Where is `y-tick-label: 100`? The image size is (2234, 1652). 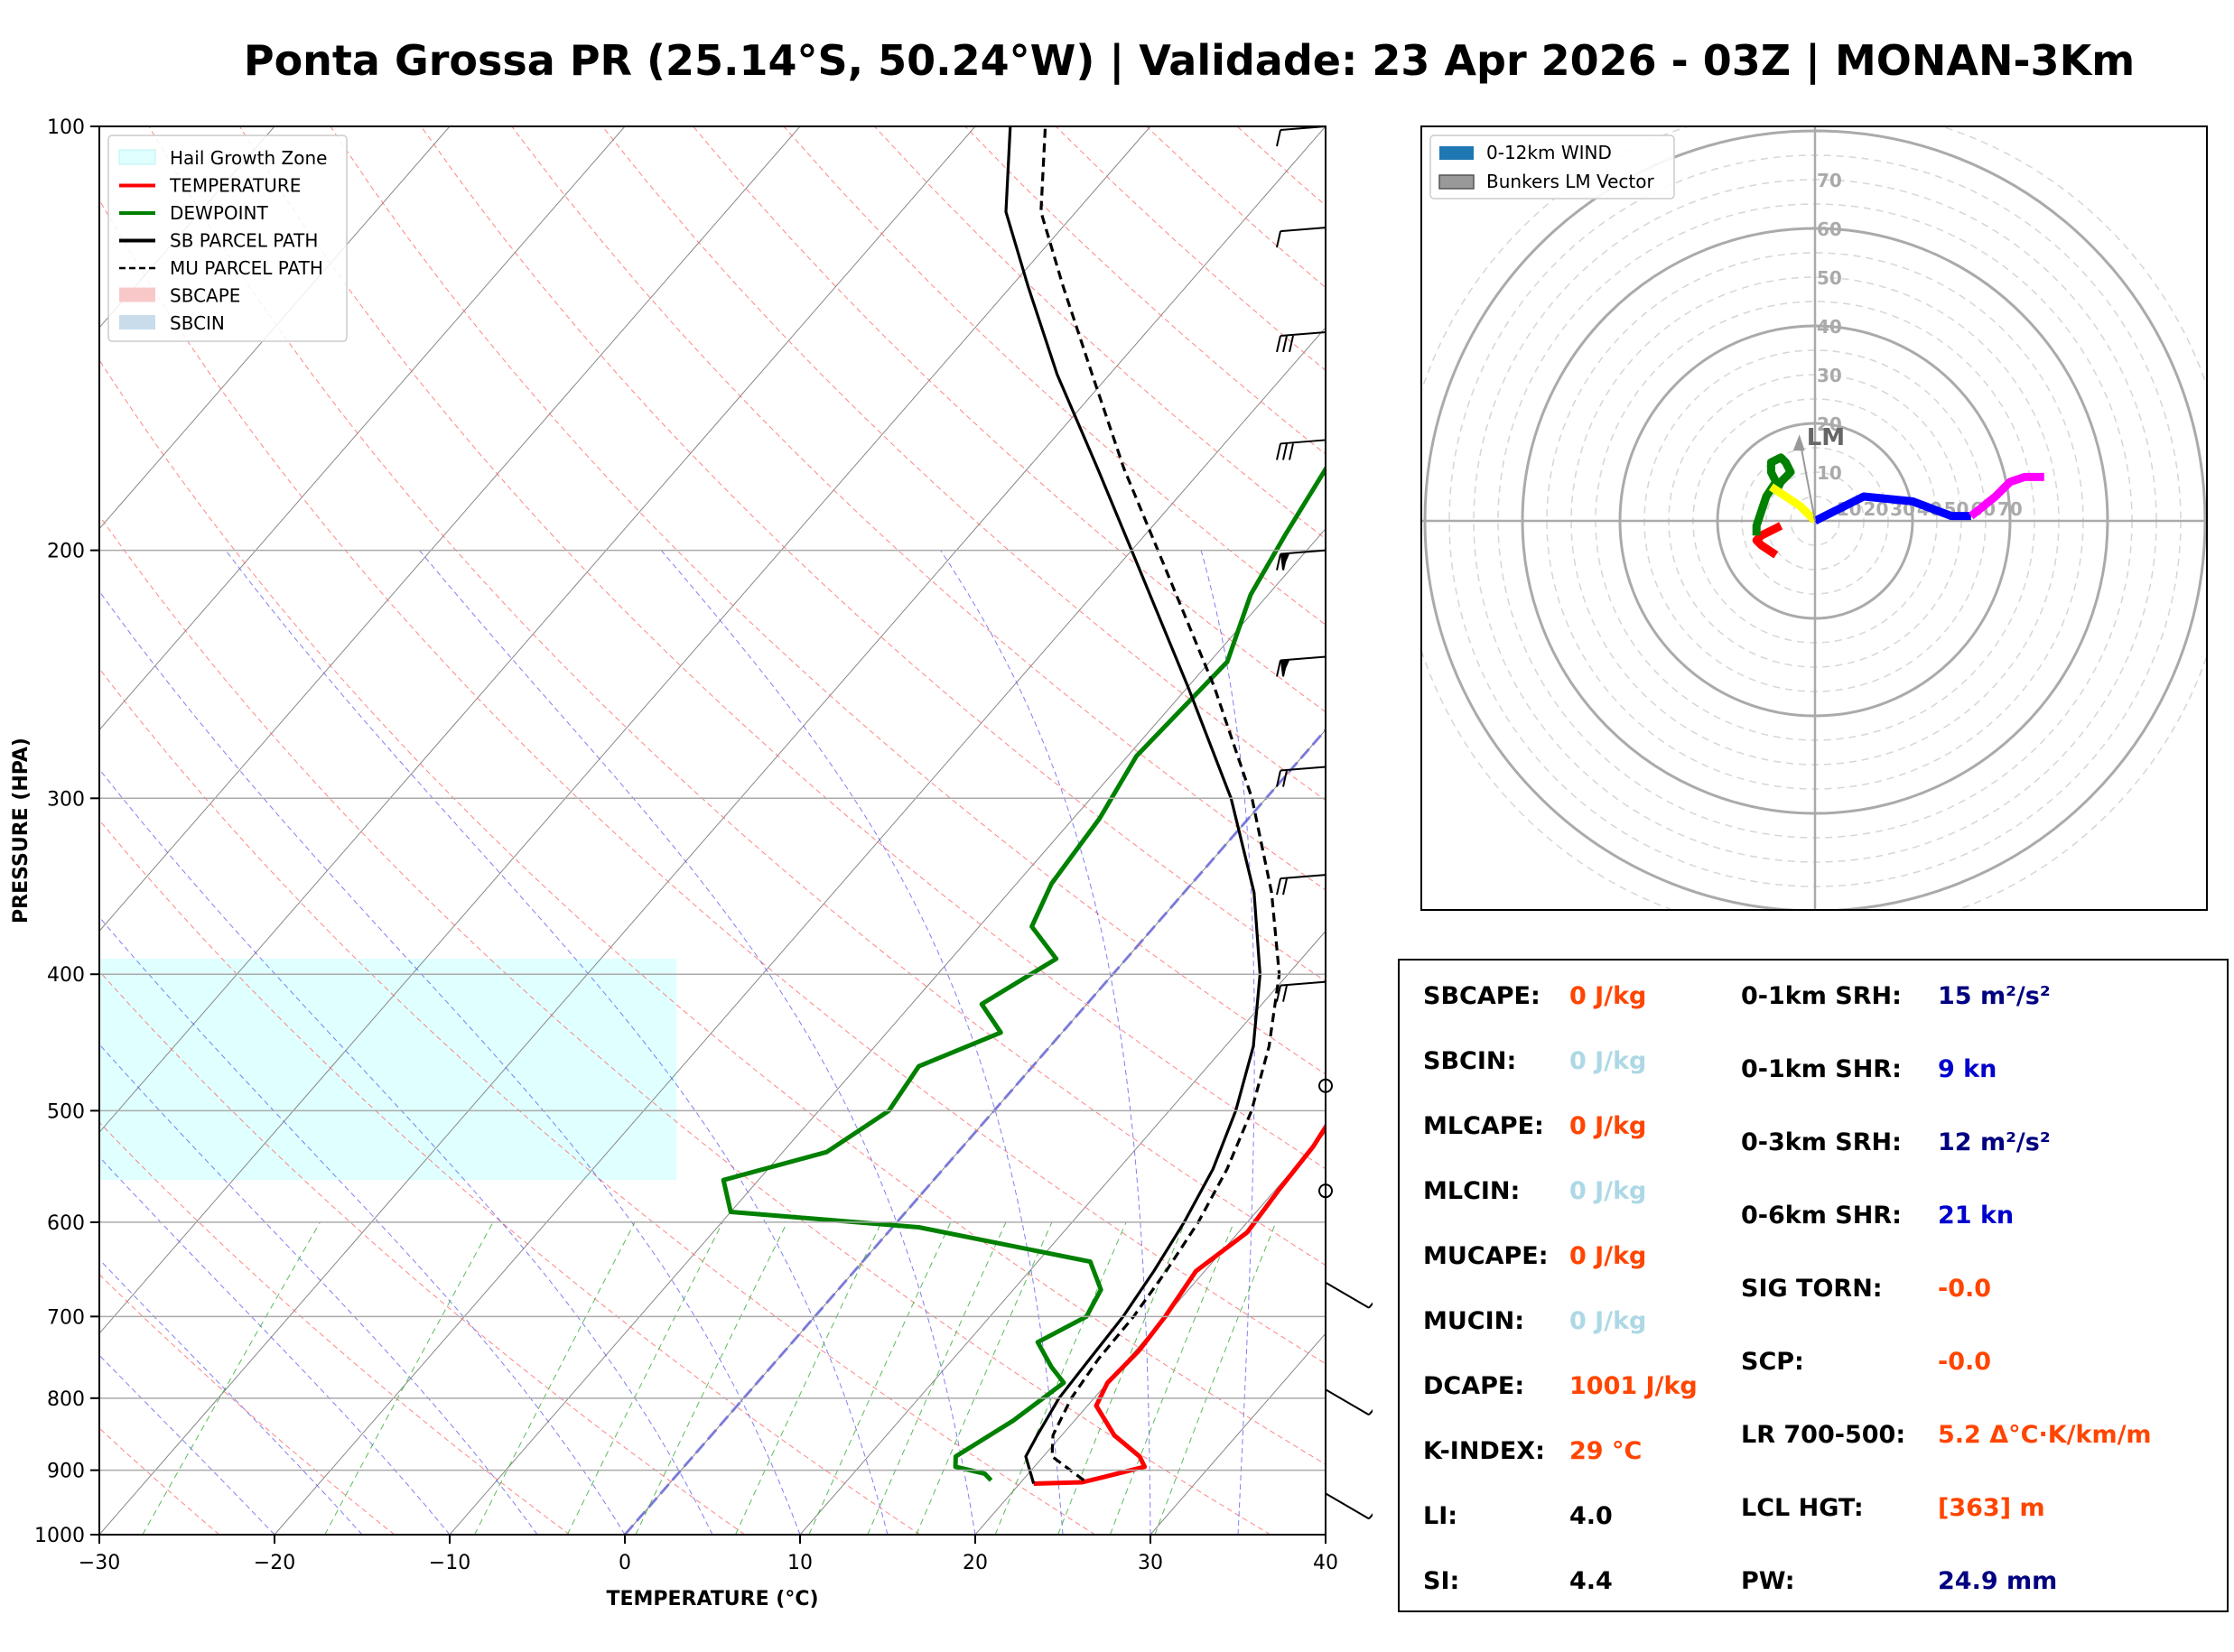
y-tick-label: 100 is located at coordinates (66, 127).